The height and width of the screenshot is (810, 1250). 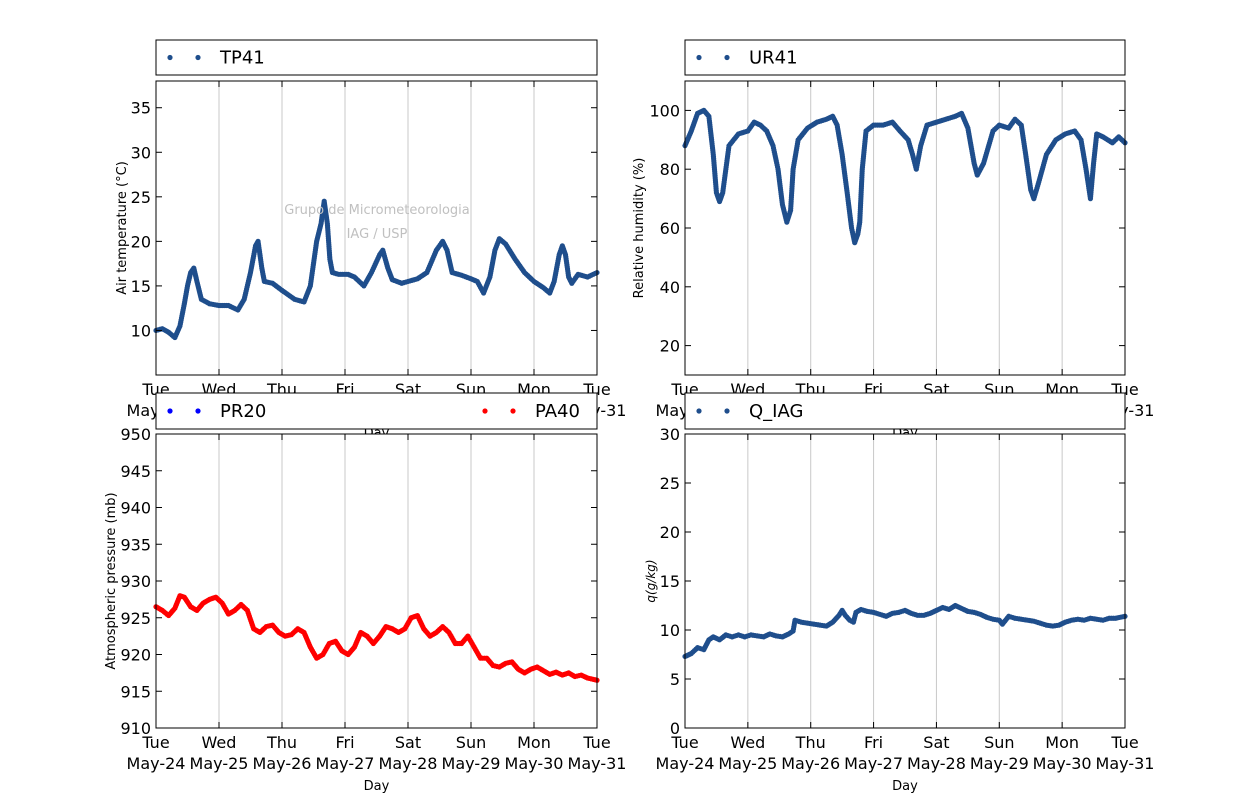 I want to click on y-axis-label: Relative humidity (%), so click(x=639, y=228).